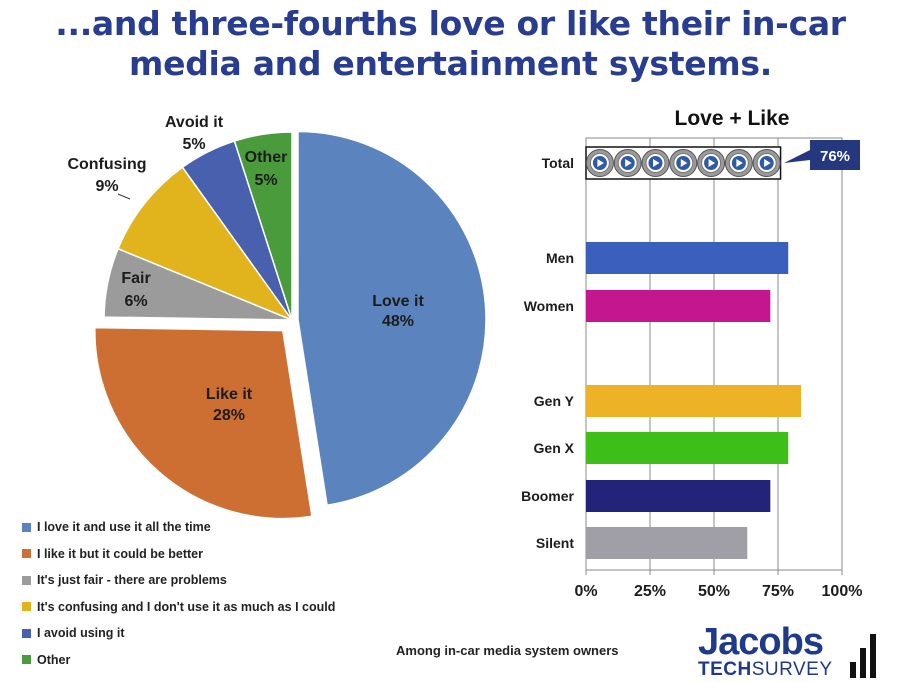  I want to click on pie-slice-like-it, so click(203, 423).